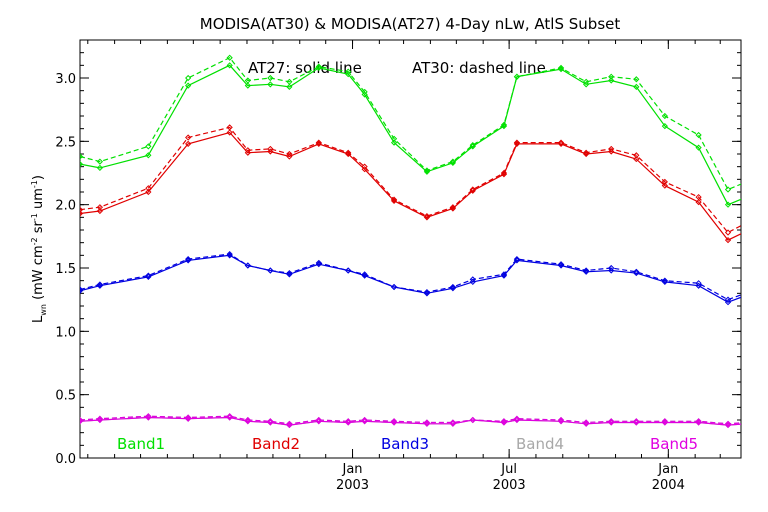 The image size is (768, 512). I want to click on legend-label-band4: Band4, so click(540, 444).